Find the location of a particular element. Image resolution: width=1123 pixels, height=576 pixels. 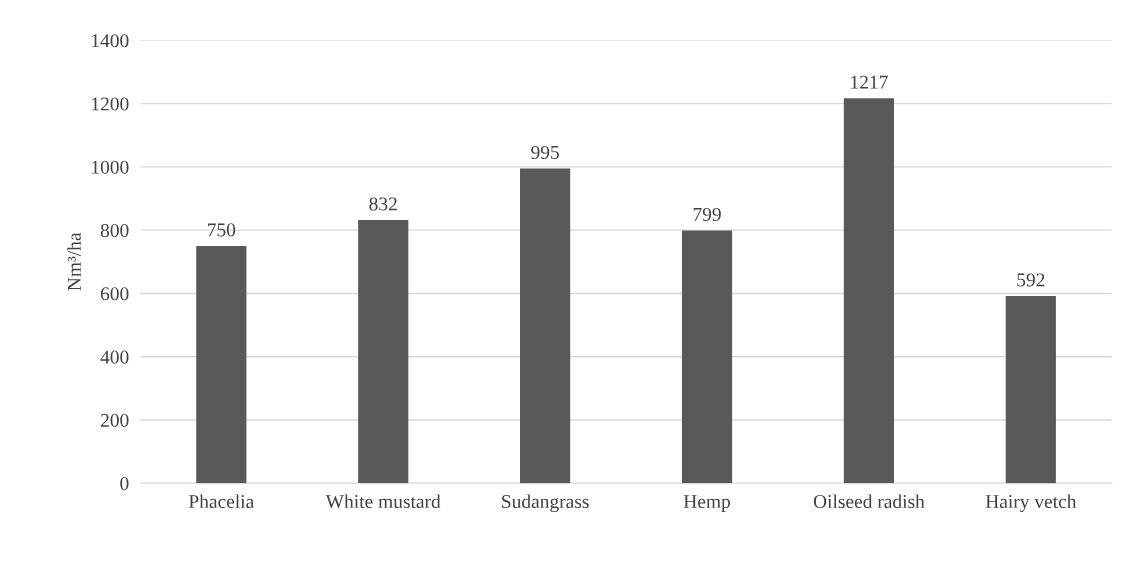

data-label: 592 is located at coordinates (1031, 280).